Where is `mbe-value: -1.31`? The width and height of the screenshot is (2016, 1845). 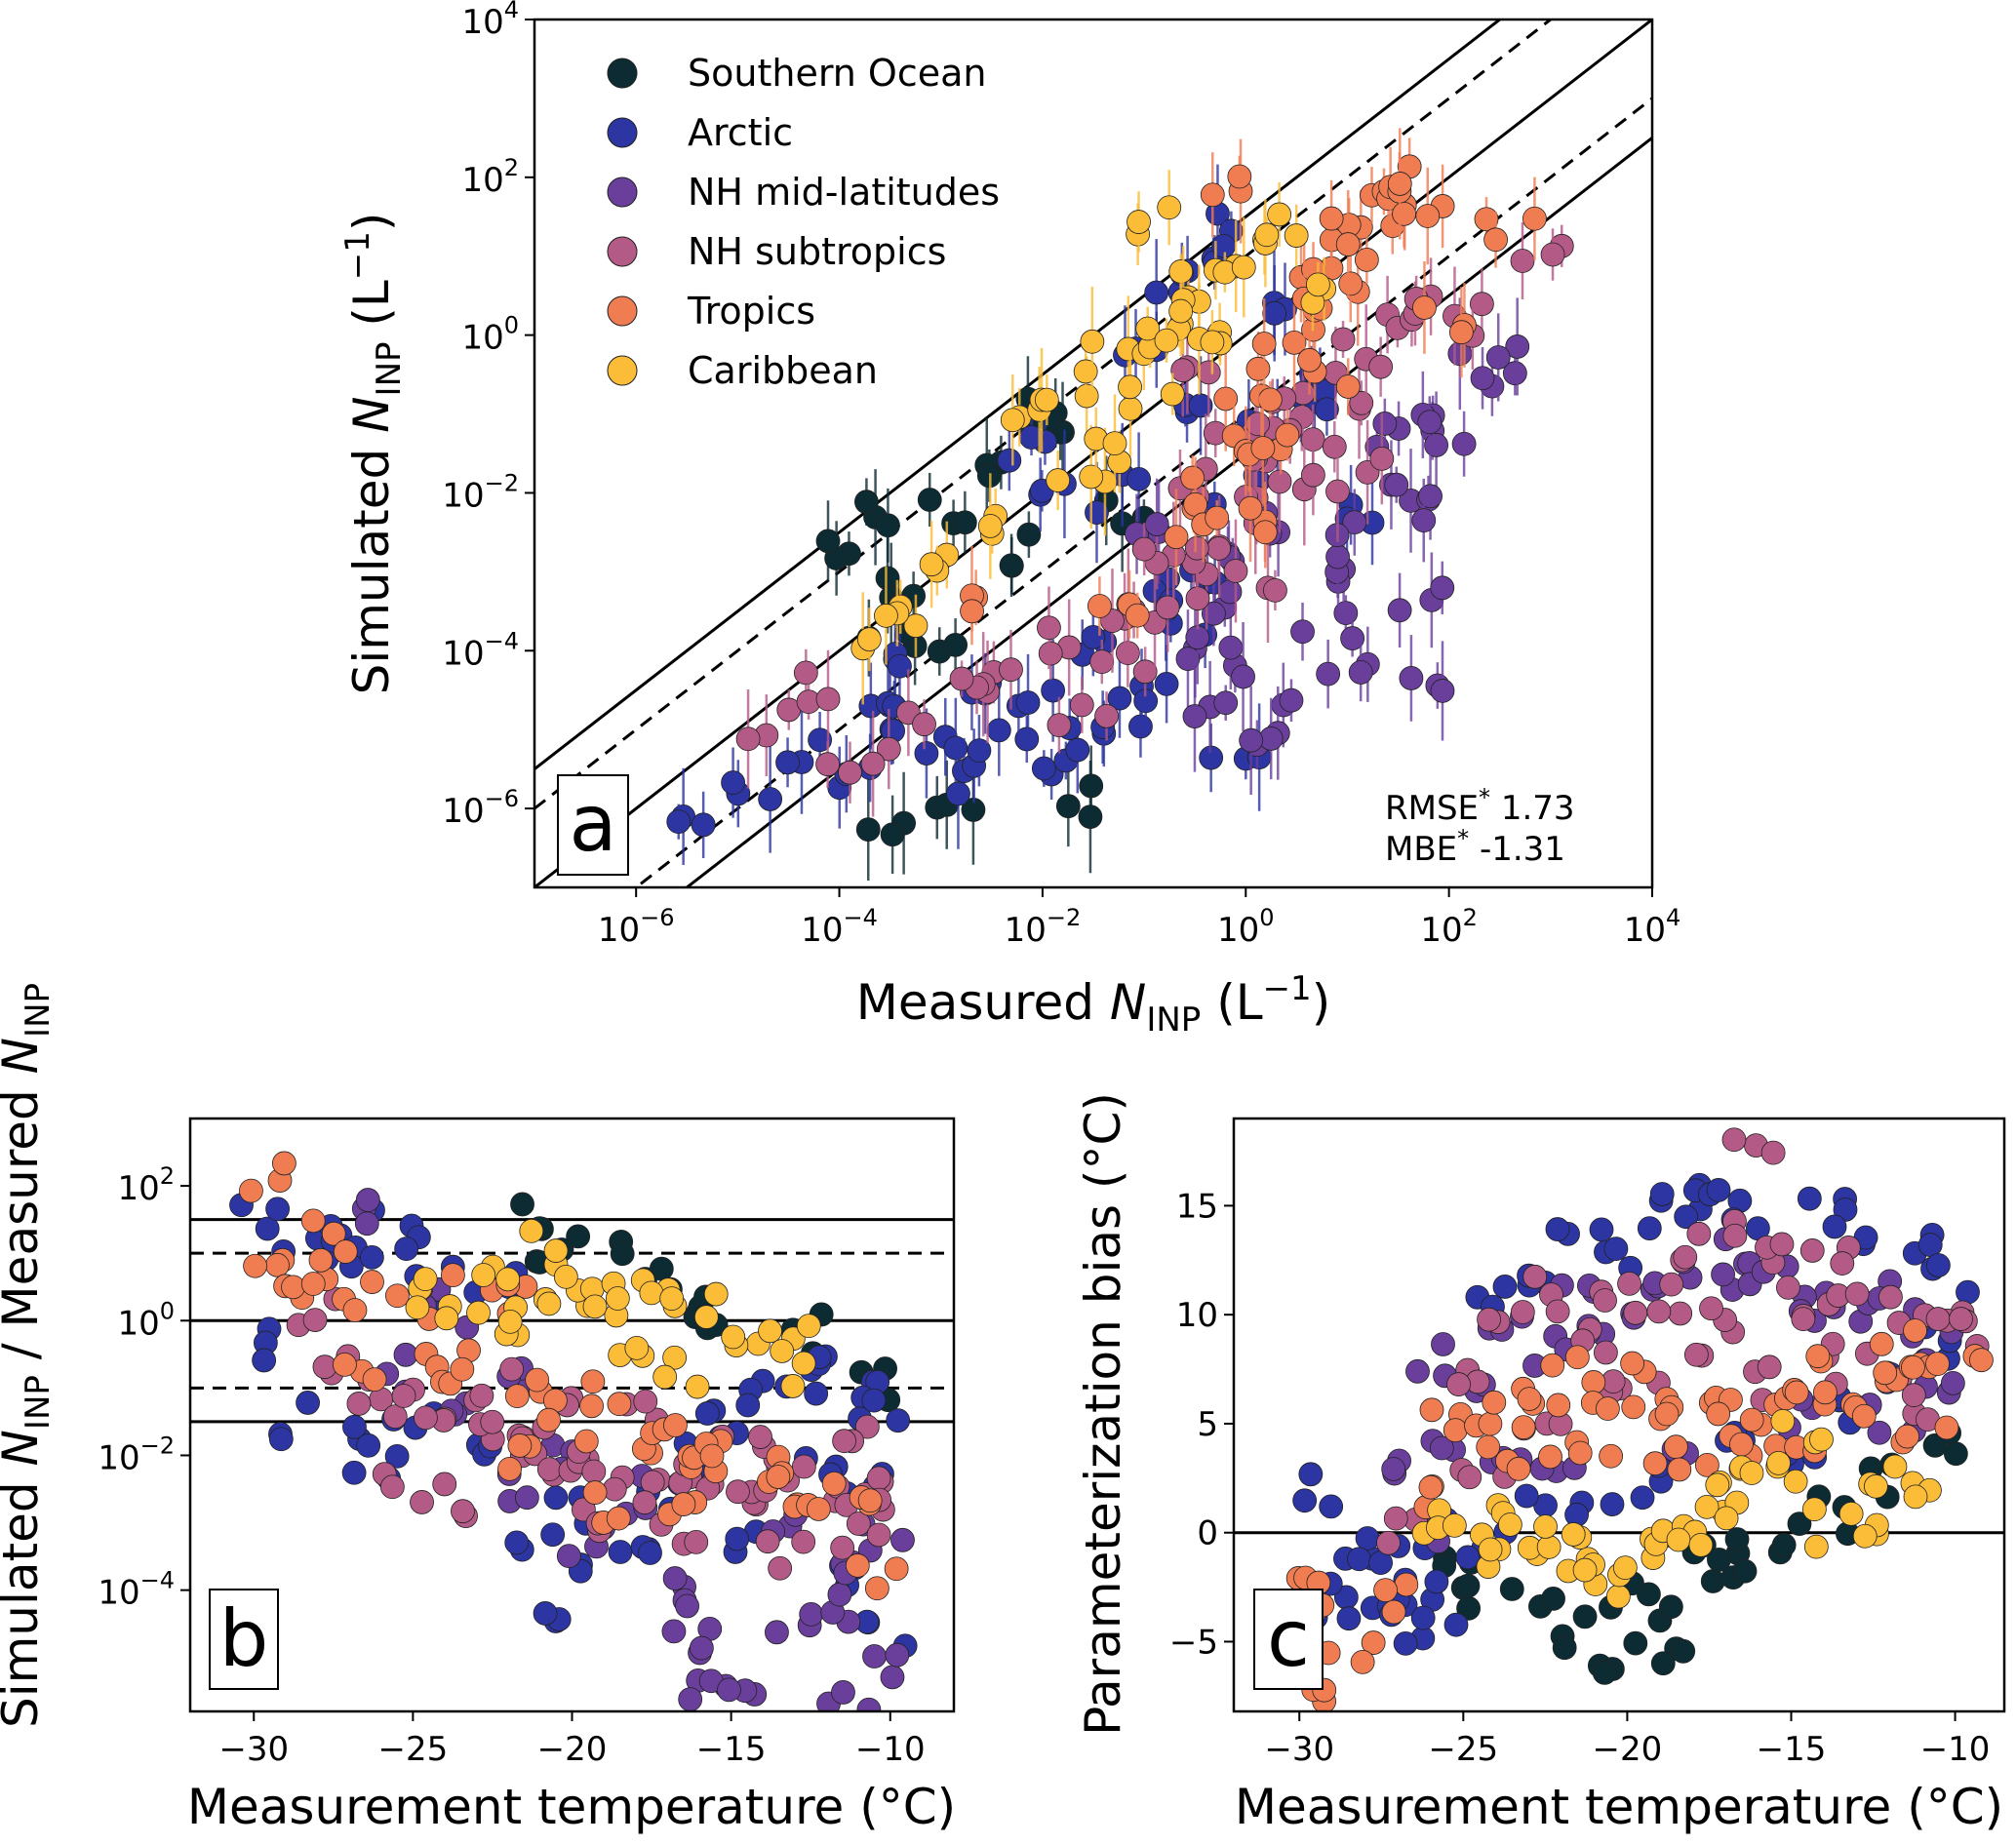
mbe-value: -1.31 is located at coordinates (1522, 850).